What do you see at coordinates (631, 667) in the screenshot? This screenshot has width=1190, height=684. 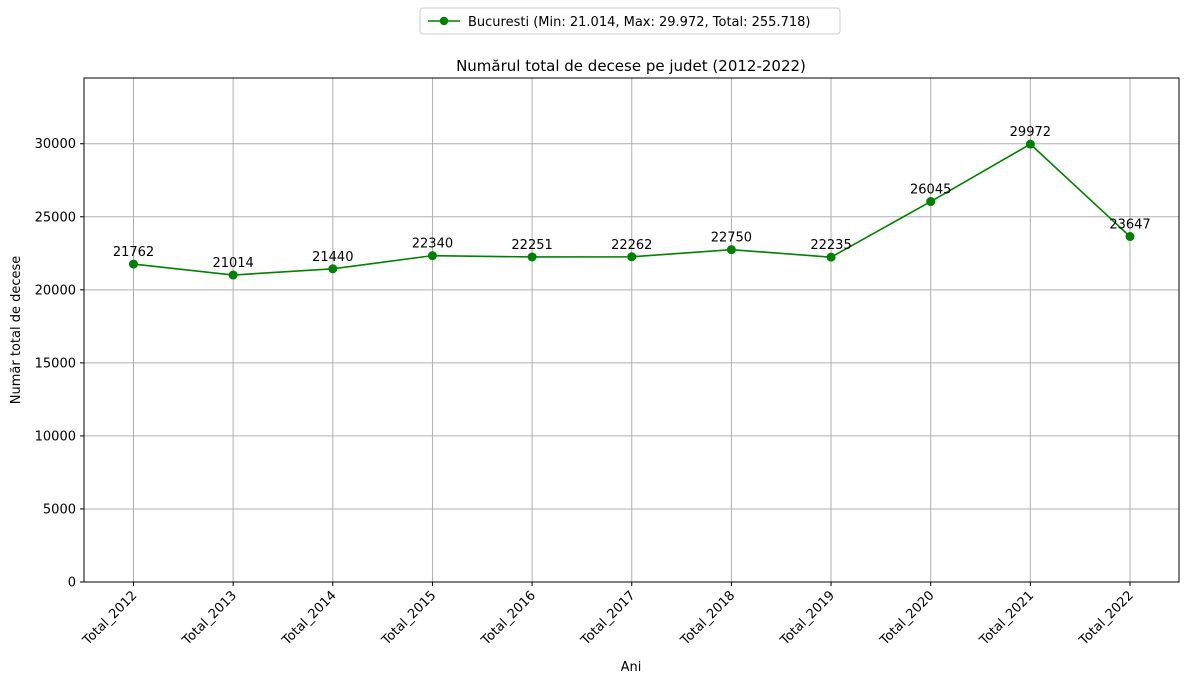 I see `x-axis-label: Ani` at bounding box center [631, 667].